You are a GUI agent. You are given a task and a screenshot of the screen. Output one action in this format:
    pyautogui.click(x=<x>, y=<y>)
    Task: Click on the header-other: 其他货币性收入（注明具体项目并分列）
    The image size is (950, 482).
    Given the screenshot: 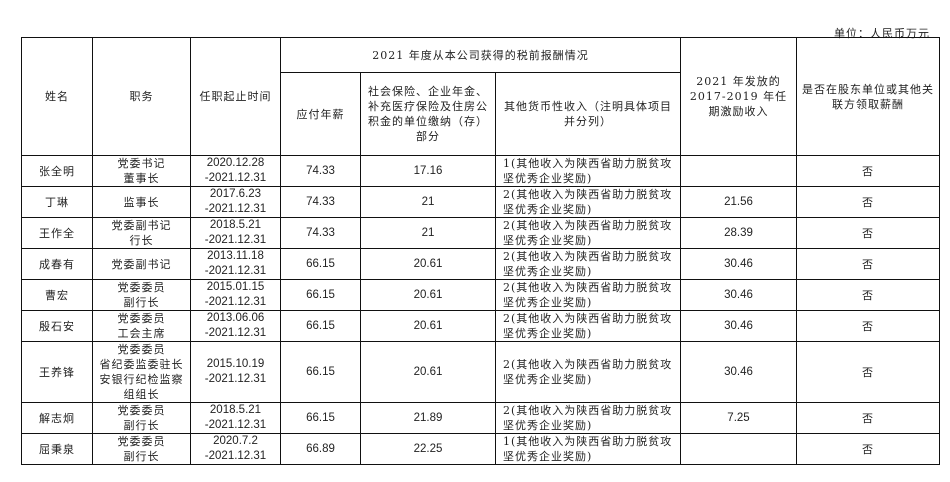 What is the action you would take?
    pyautogui.click(x=588, y=114)
    